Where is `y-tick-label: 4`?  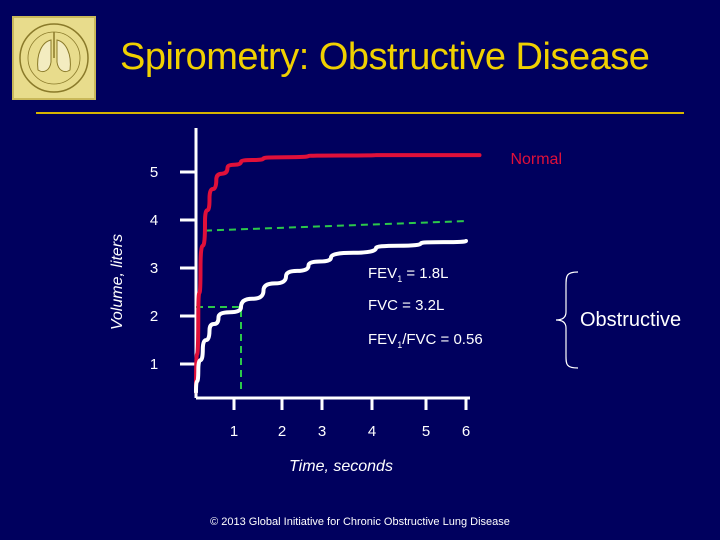
y-tick-label: 4 is located at coordinates (154, 220).